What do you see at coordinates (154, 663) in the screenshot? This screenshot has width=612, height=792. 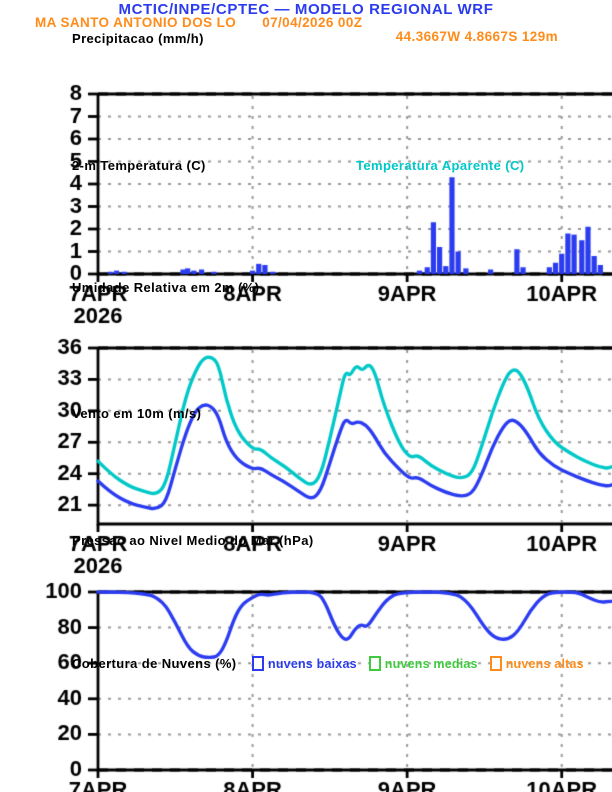 I see `panel-title-clouds: Cobertura de Nuvens (%)` at bounding box center [154, 663].